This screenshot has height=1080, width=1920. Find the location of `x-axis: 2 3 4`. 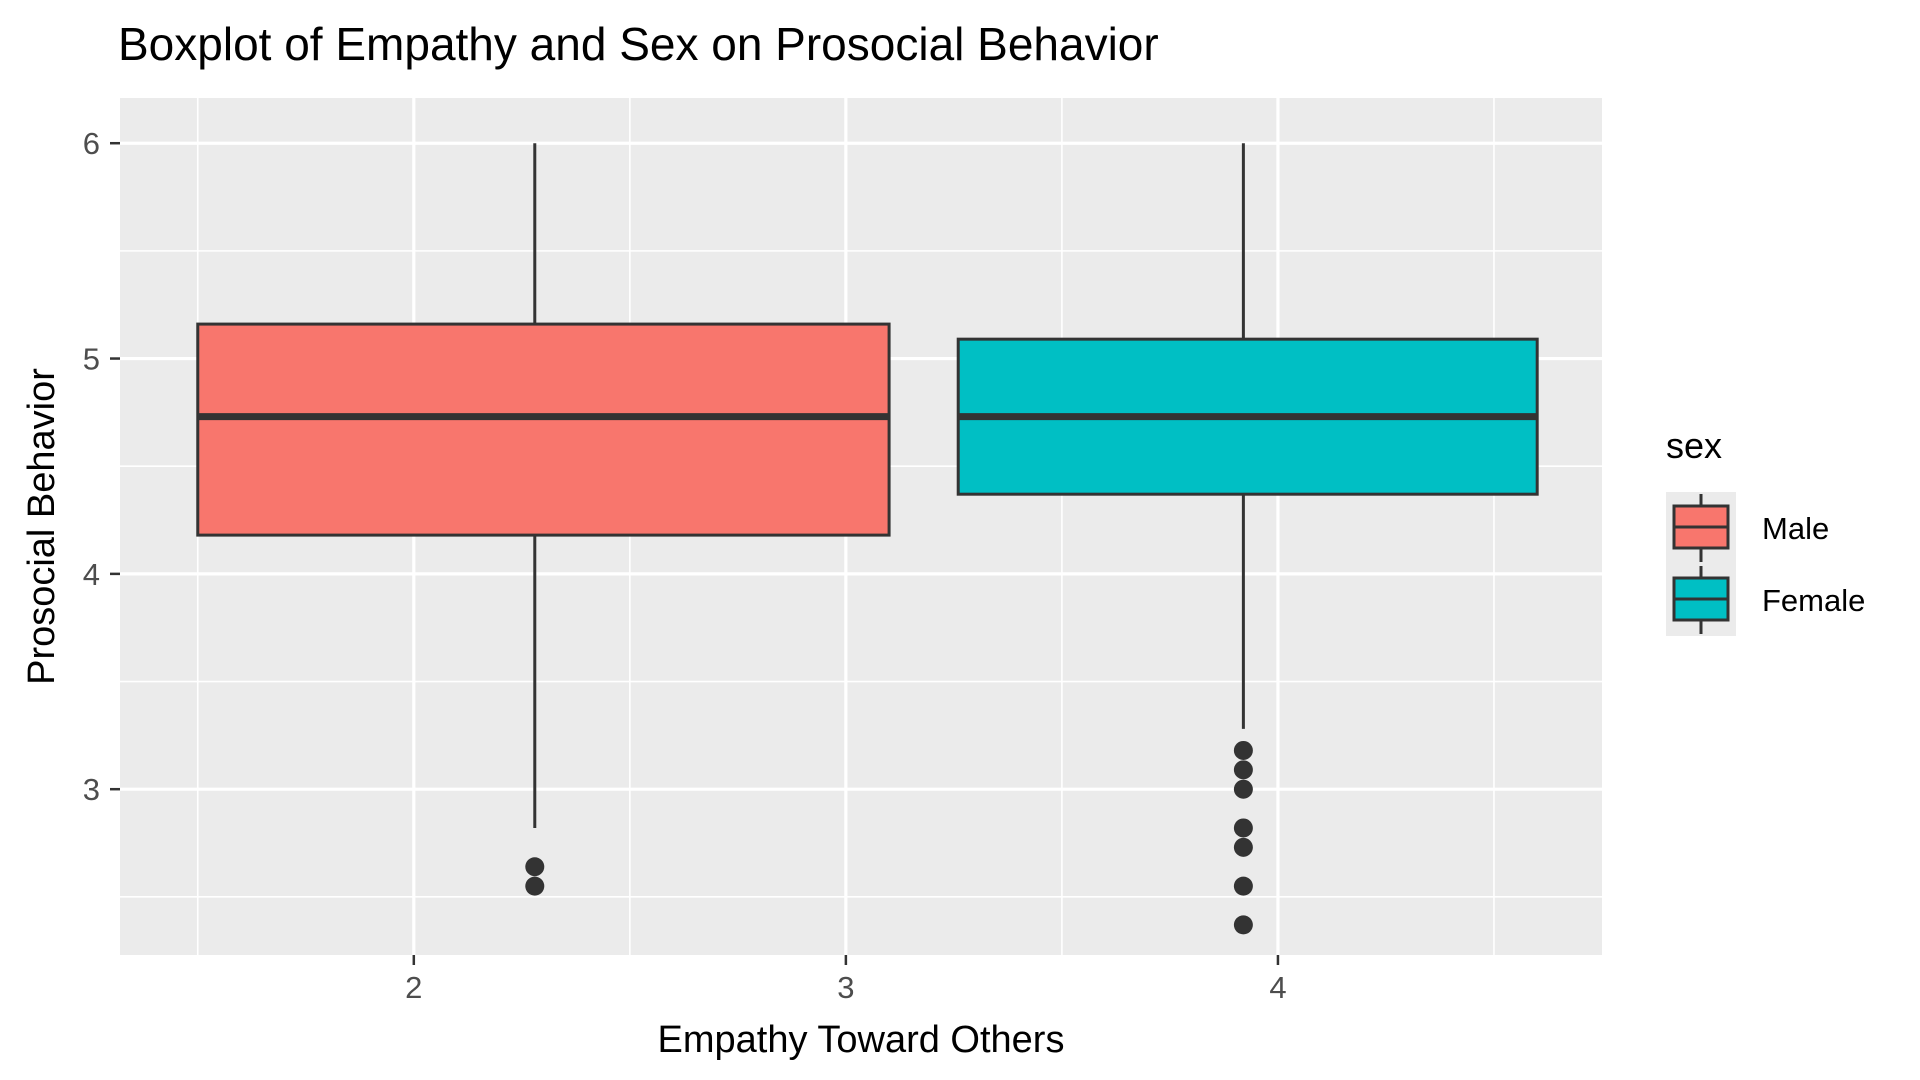

x-axis: 2 3 4 is located at coordinates (846, 980).